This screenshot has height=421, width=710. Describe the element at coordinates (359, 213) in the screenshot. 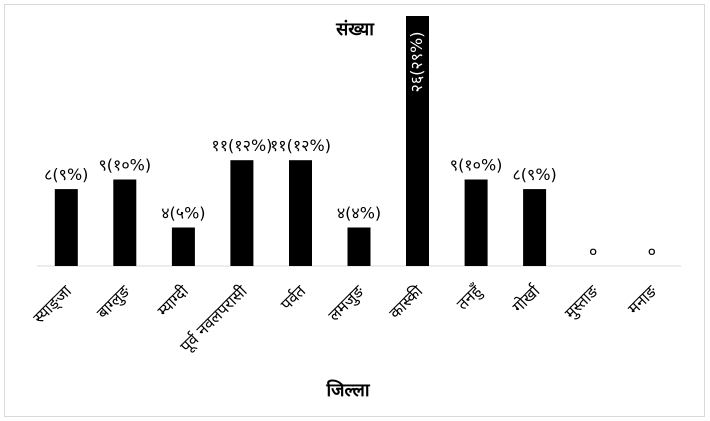

I see `data-label: ४(४%)` at that location.